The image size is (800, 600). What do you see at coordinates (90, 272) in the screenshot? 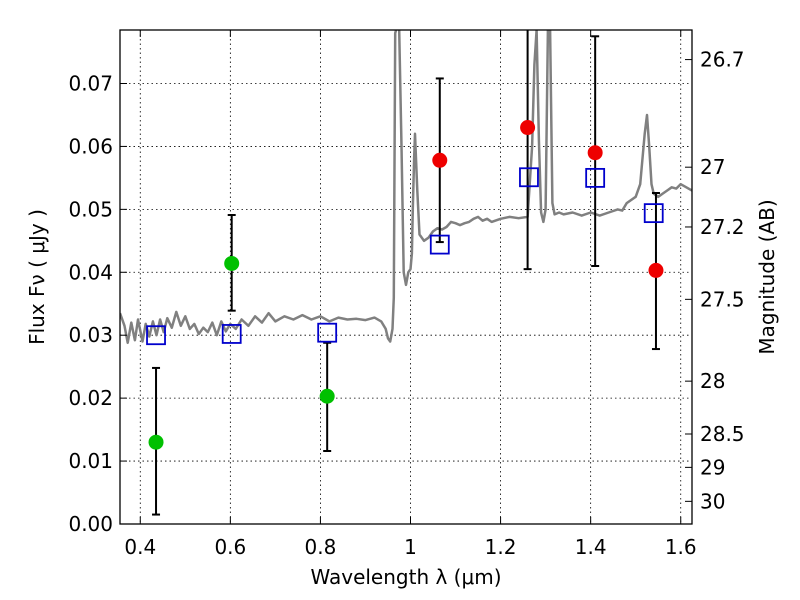
I see `y-tick-label: 0.04` at bounding box center [90, 272].